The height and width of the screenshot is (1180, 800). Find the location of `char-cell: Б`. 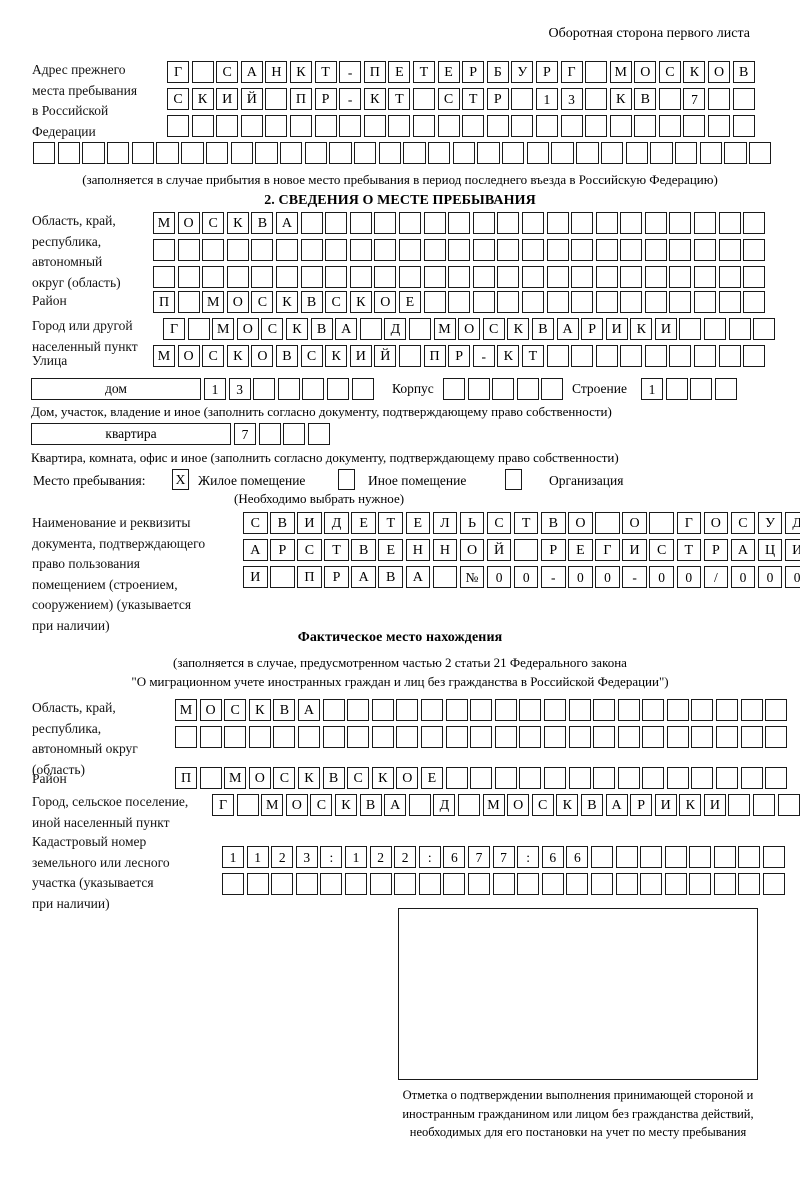

char-cell: Б is located at coordinates (497, 72).